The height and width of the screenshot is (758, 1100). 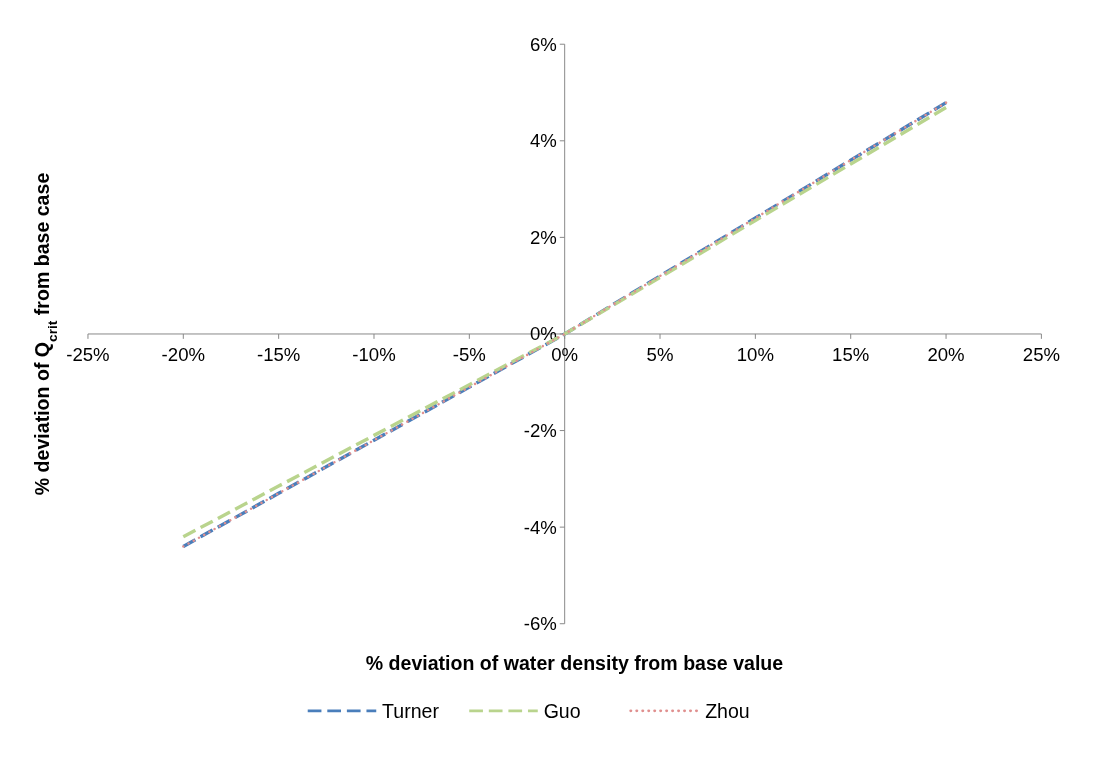 I want to click on x-tick-label: -10%, so click(x=374, y=355).